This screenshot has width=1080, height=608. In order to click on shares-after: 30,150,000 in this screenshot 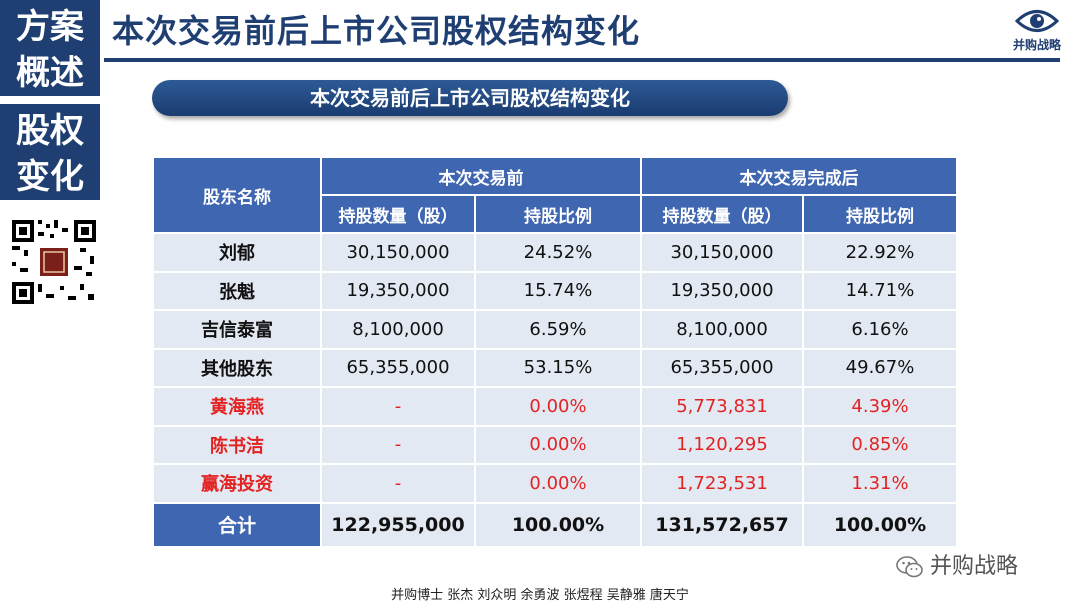, I will do `click(722, 252)`.